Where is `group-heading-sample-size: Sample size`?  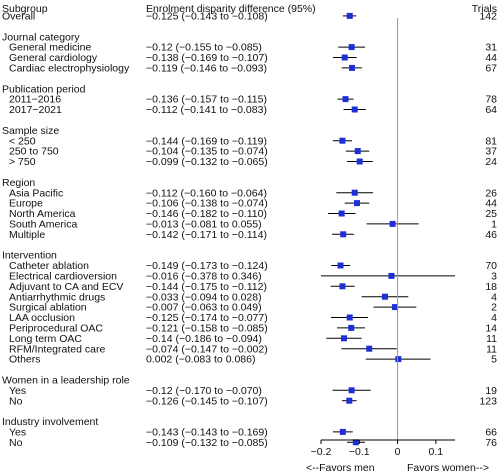
group-heading-sample-size: Sample size is located at coordinates (30, 131).